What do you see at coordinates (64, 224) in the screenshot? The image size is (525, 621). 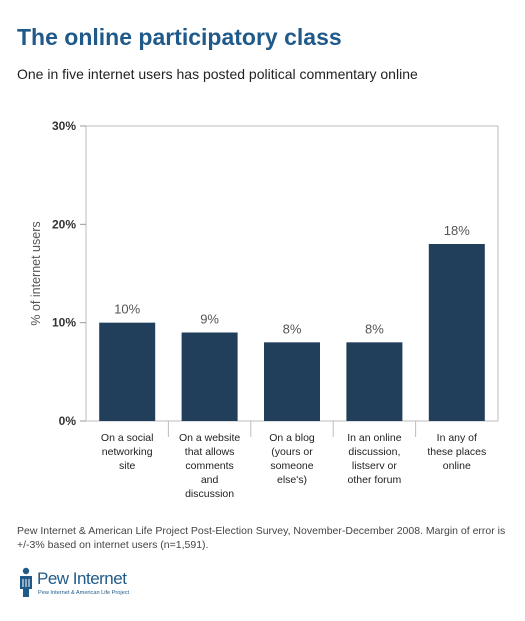 I see `y-tick-label: 20%` at bounding box center [64, 224].